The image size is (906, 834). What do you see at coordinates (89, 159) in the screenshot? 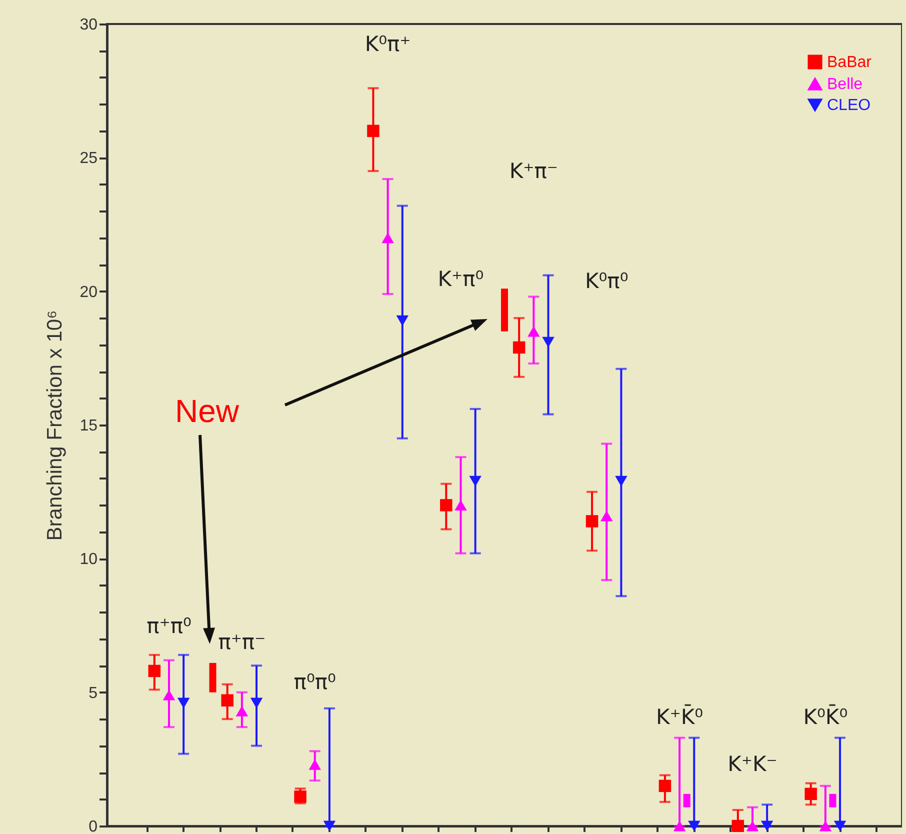
I see `y-tick-label: 25` at bounding box center [89, 159].